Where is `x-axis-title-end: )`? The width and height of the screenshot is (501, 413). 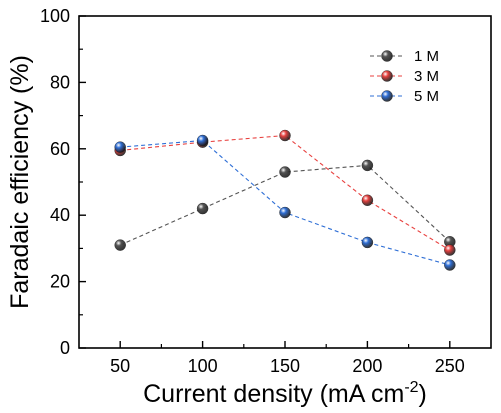 x-axis-title-end: ) is located at coordinates (423, 394).